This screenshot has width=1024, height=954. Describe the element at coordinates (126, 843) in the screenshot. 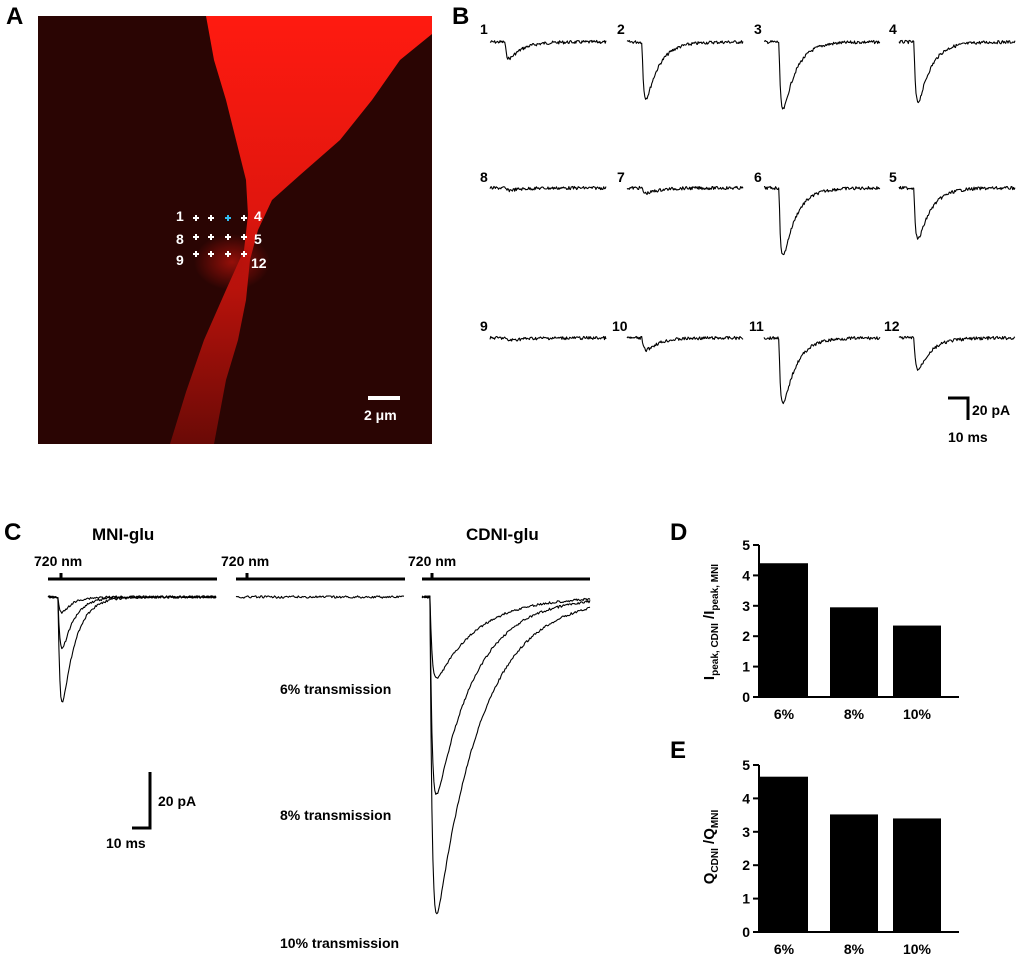

I see `scale-c-x-label: 10 ms` at that location.